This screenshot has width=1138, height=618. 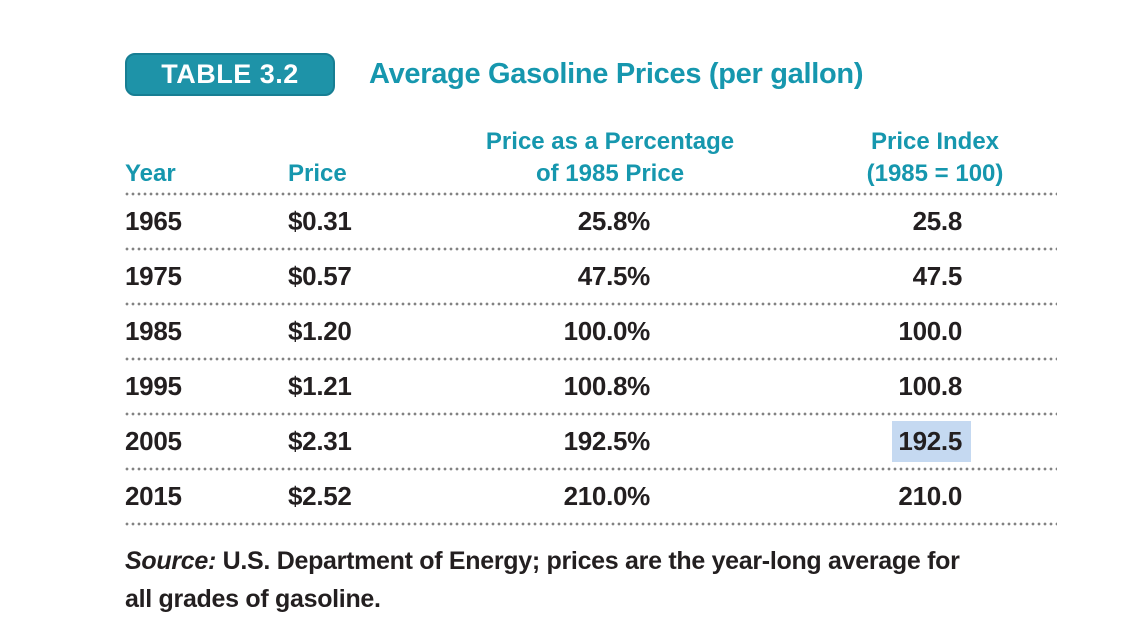 I want to click on cell-year: 1985, so click(x=153, y=331).